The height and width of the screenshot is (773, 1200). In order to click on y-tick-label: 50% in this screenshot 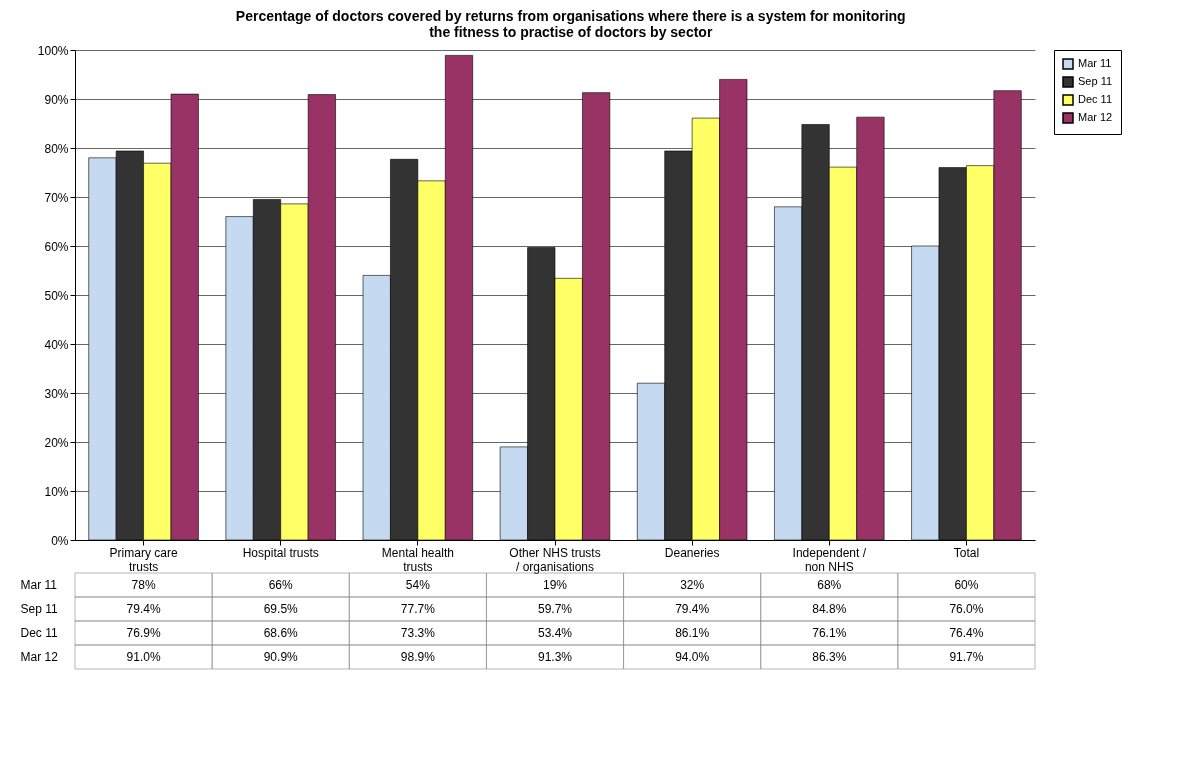, I will do `click(56, 295)`.